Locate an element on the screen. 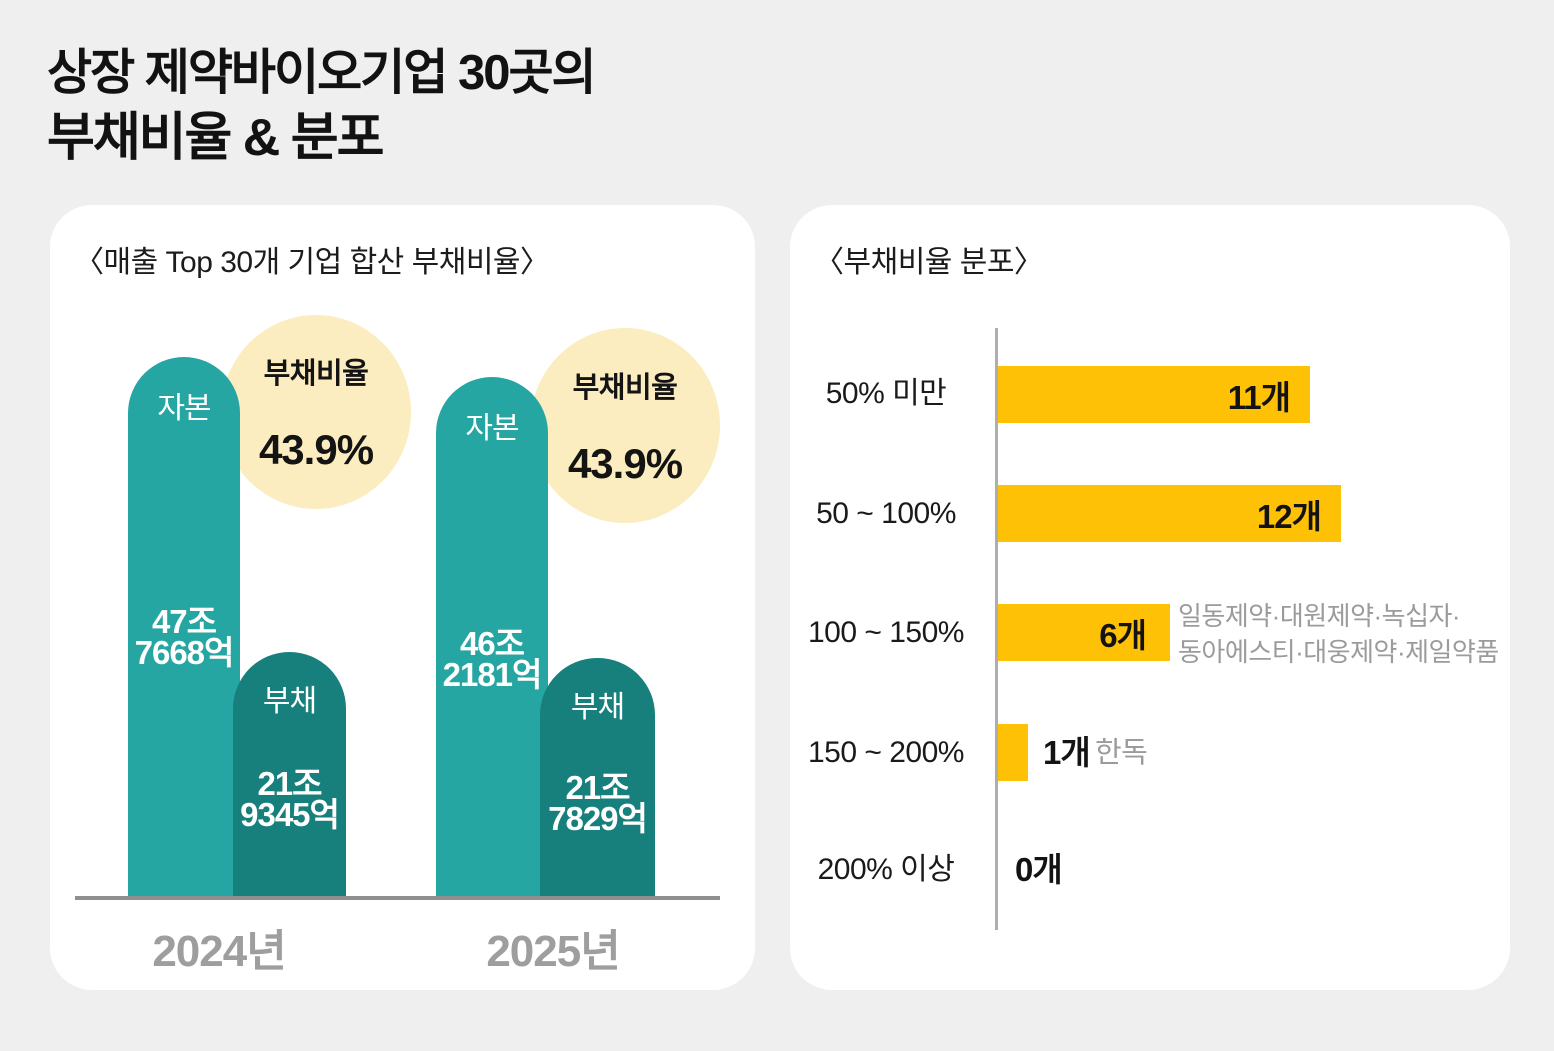 The height and width of the screenshot is (1051, 1554). capital-bar-2024: 자본 47조 7668억 is located at coordinates (184, 627).